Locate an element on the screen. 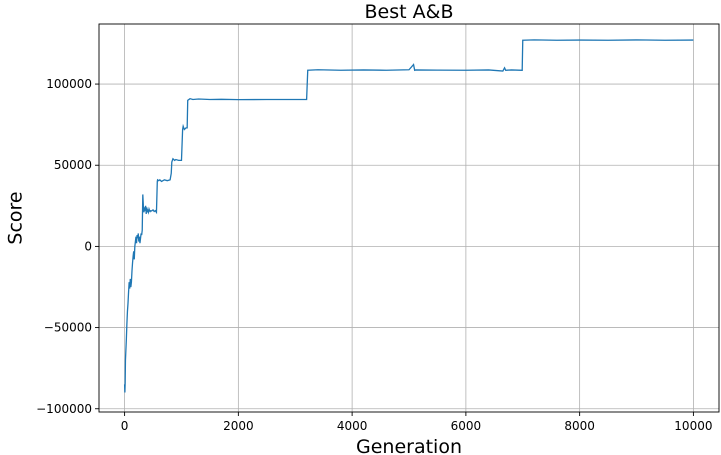 Image resolution: width=721 pixels, height=455 pixels. y-tick-label: 50000 is located at coordinates (73, 165).